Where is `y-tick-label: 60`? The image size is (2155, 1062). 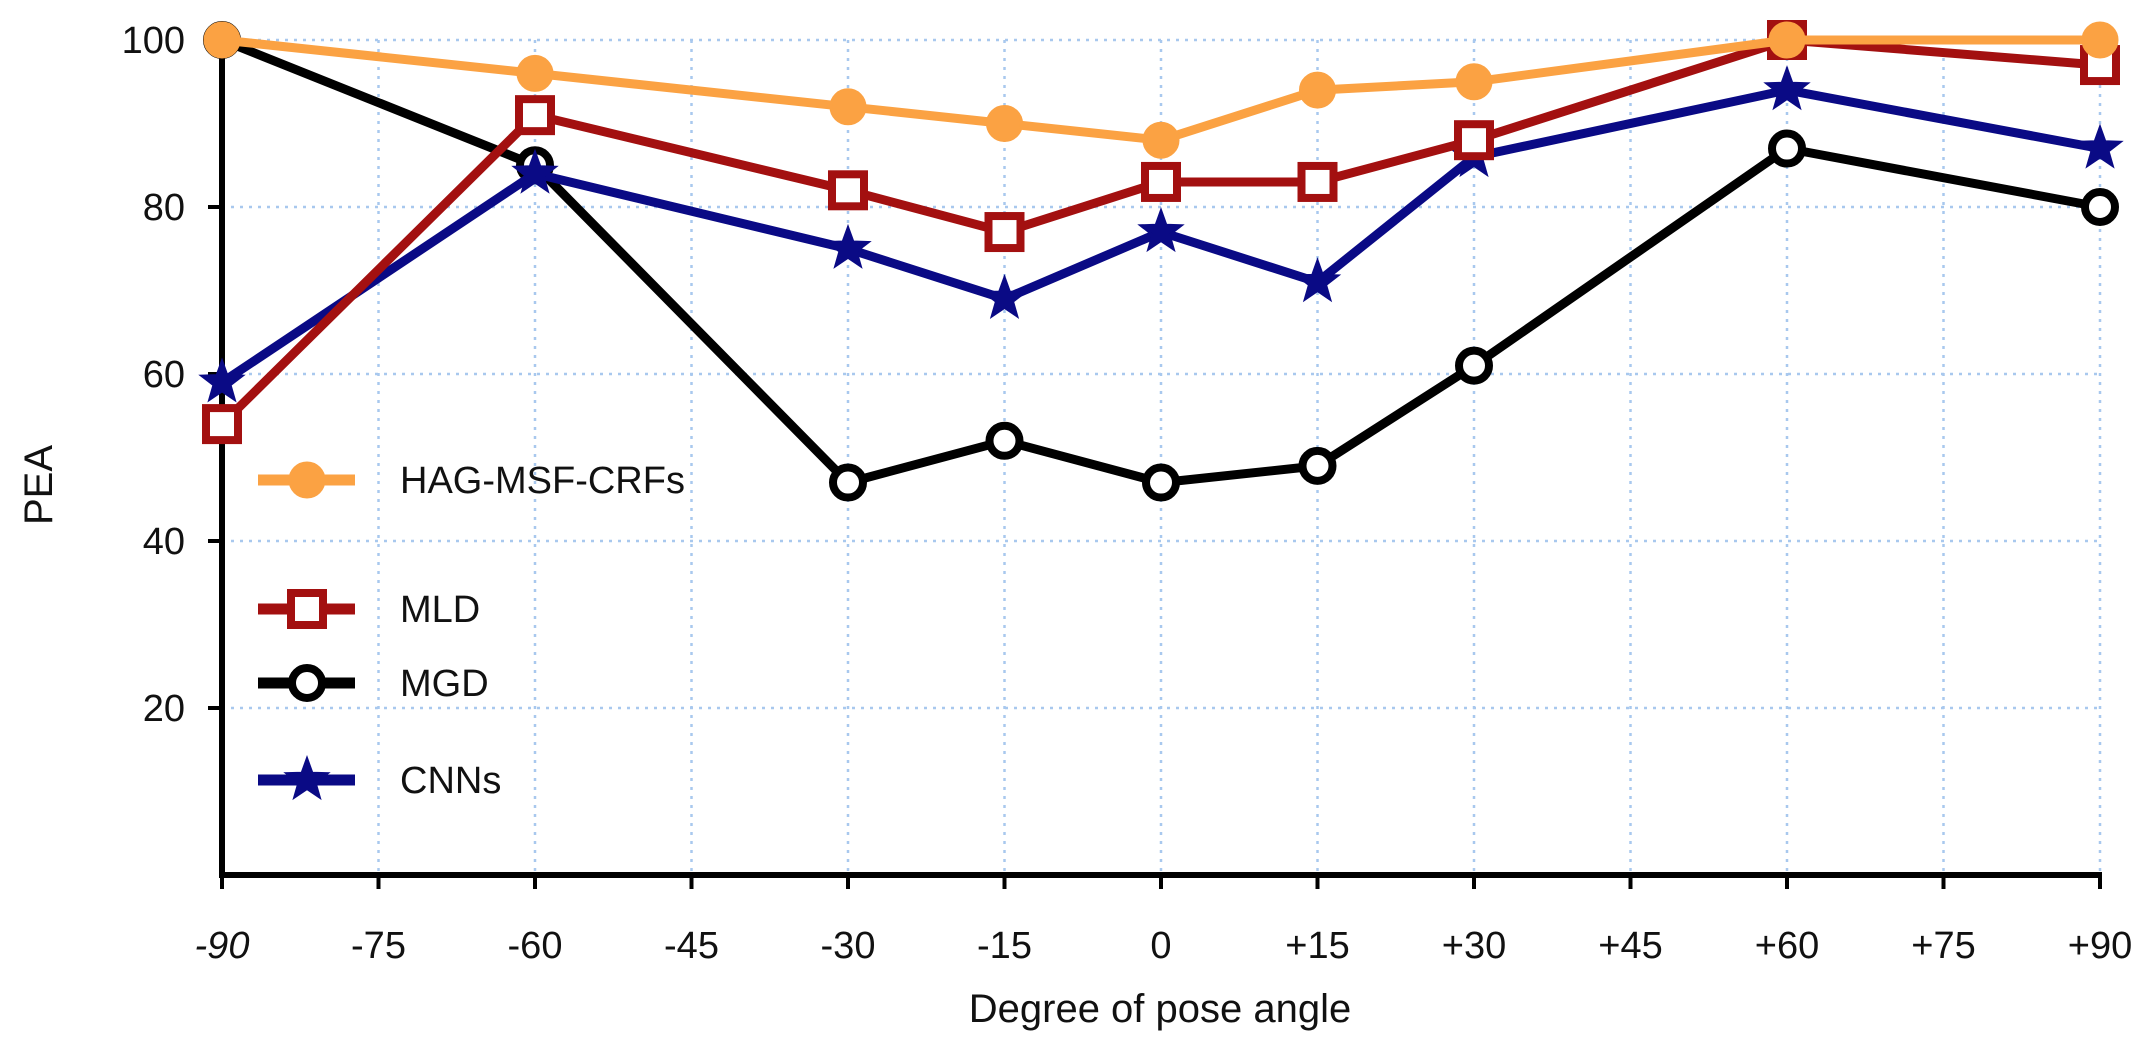
y-tick-label: 60 is located at coordinates (164, 375).